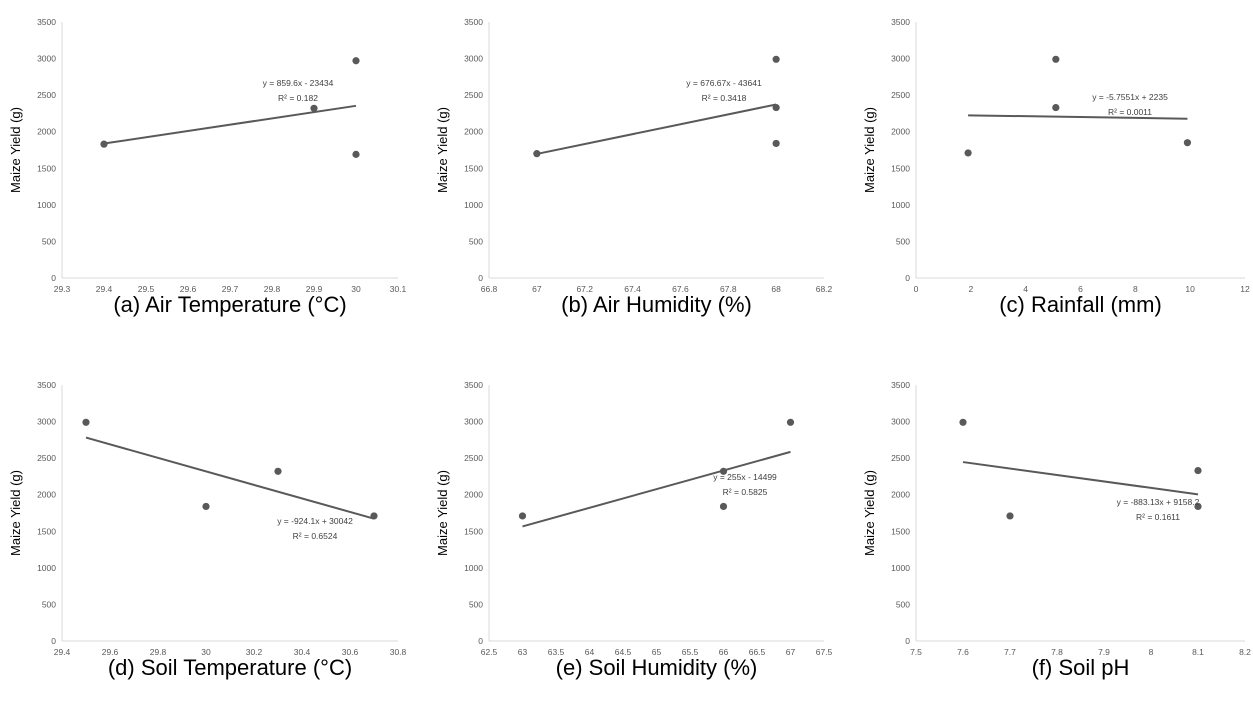 This screenshot has height=705, width=1253. What do you see at coordinates (1081, 667) in the screenshot?
I see `panel-caption: (f) Soil pH` at bounding box center [1081, 667].